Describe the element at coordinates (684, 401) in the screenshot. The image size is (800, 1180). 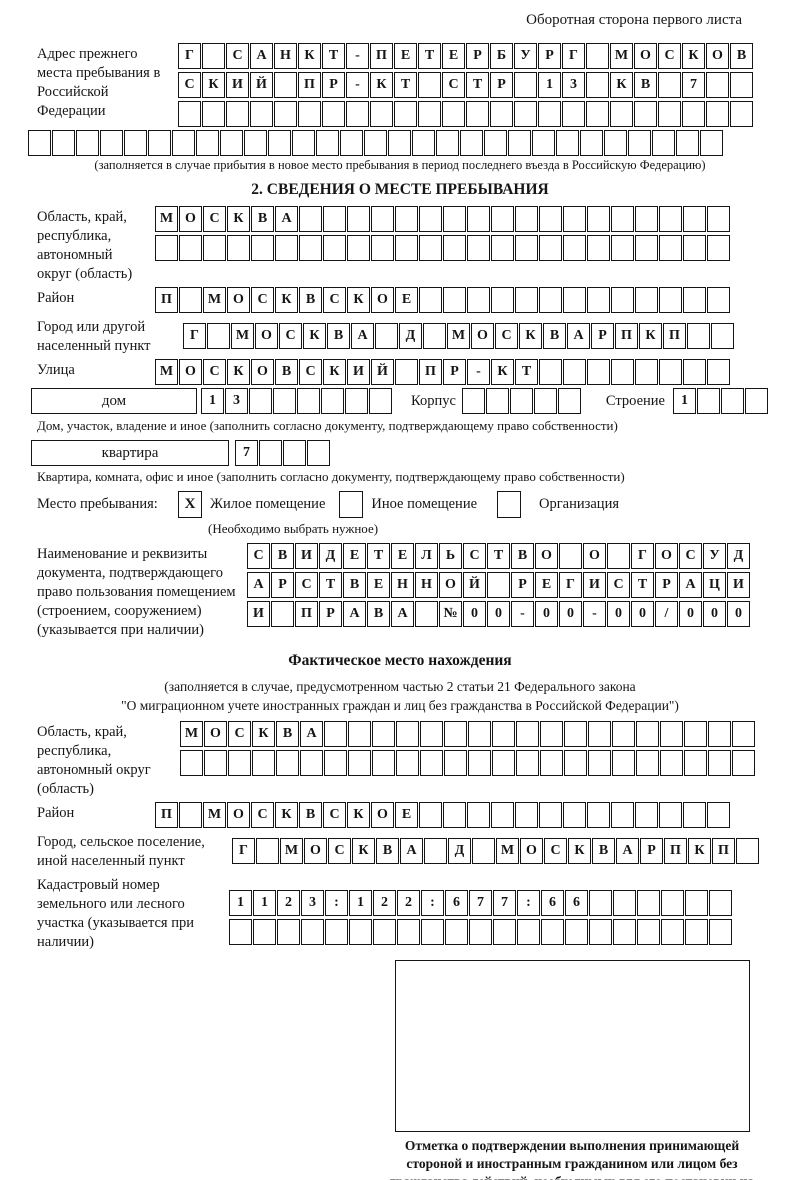
I see `char-cell: 1` at that location.